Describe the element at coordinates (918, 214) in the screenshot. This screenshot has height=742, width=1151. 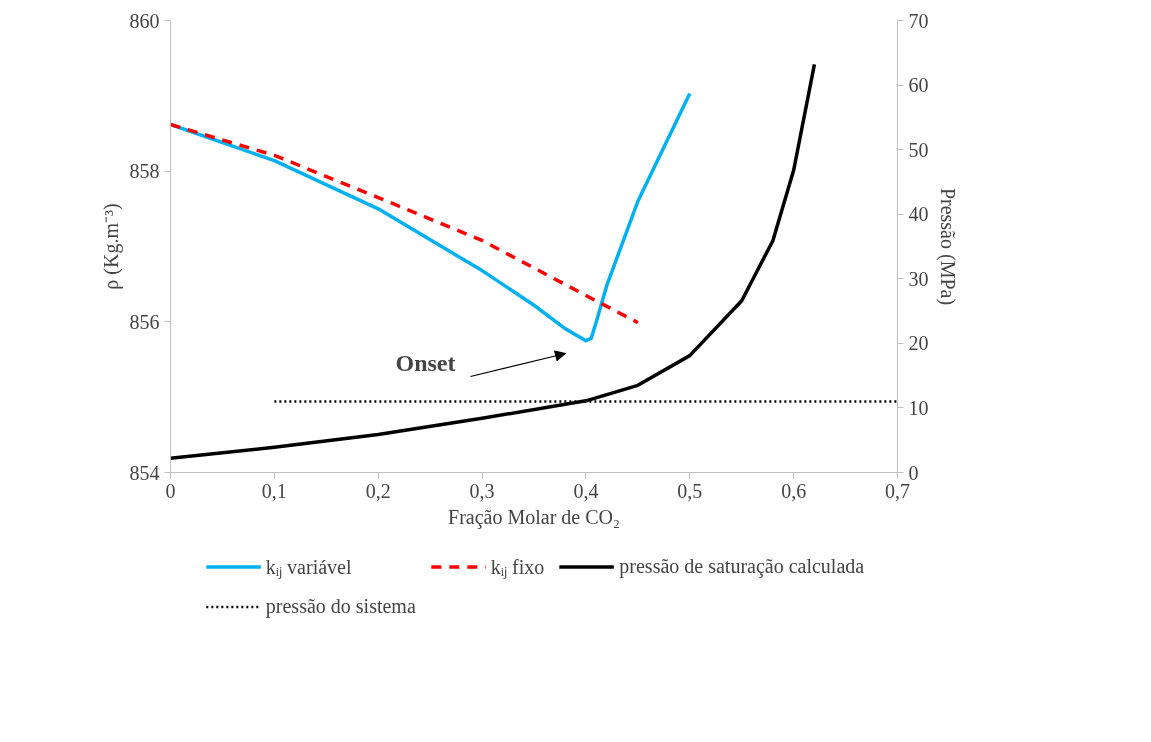
I see `y2-tick-label: 40` at that location.